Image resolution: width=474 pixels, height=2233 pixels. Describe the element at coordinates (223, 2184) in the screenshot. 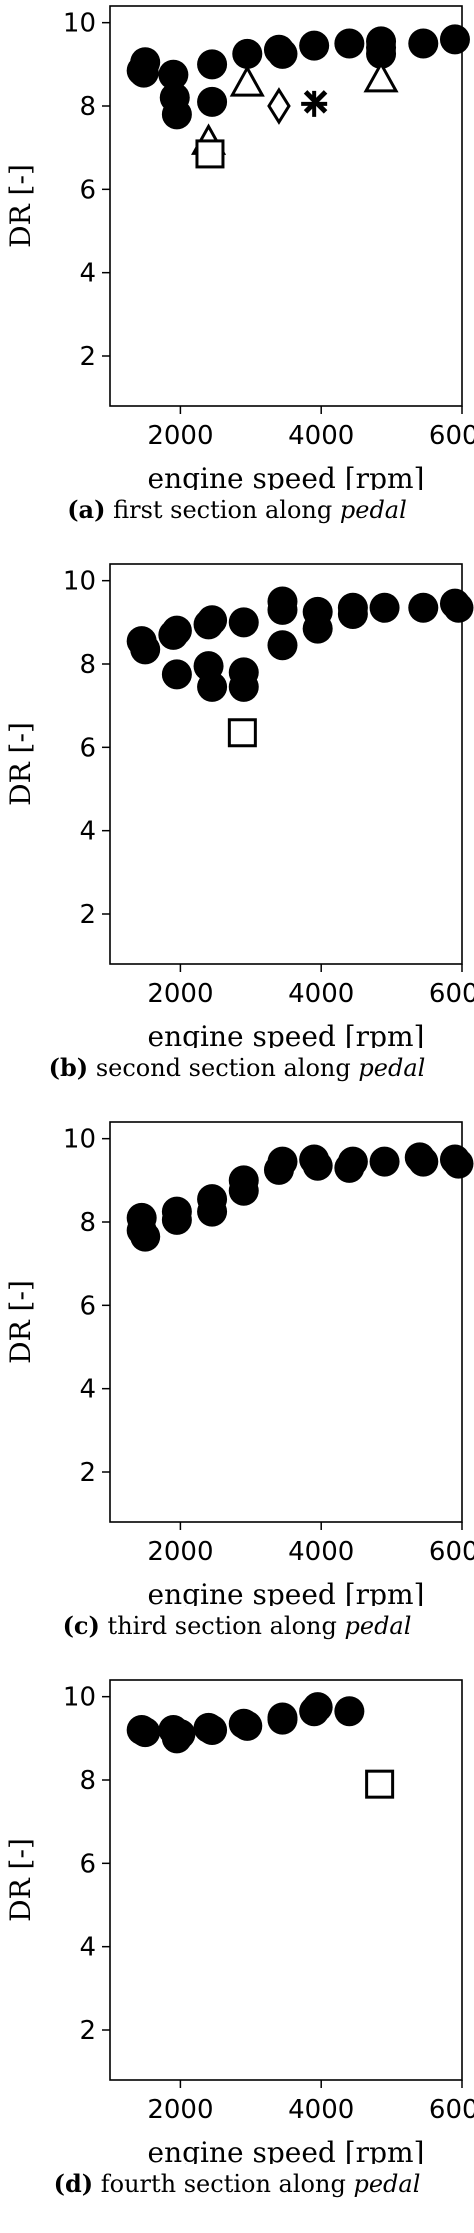

I see `caption-text: fourth section along` at that location.